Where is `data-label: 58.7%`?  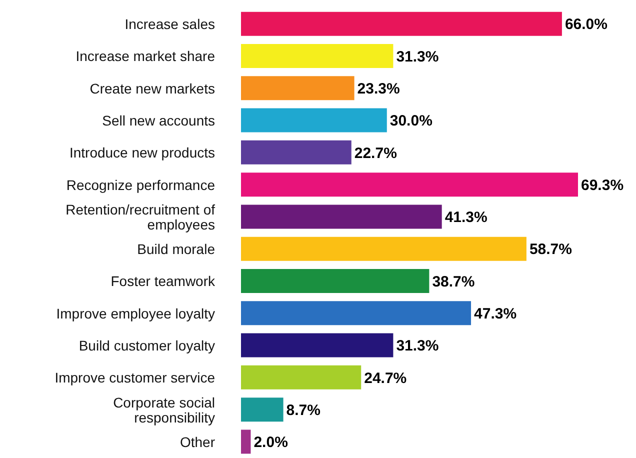
data-label: 58.7% is located at coordinates (550, 249).